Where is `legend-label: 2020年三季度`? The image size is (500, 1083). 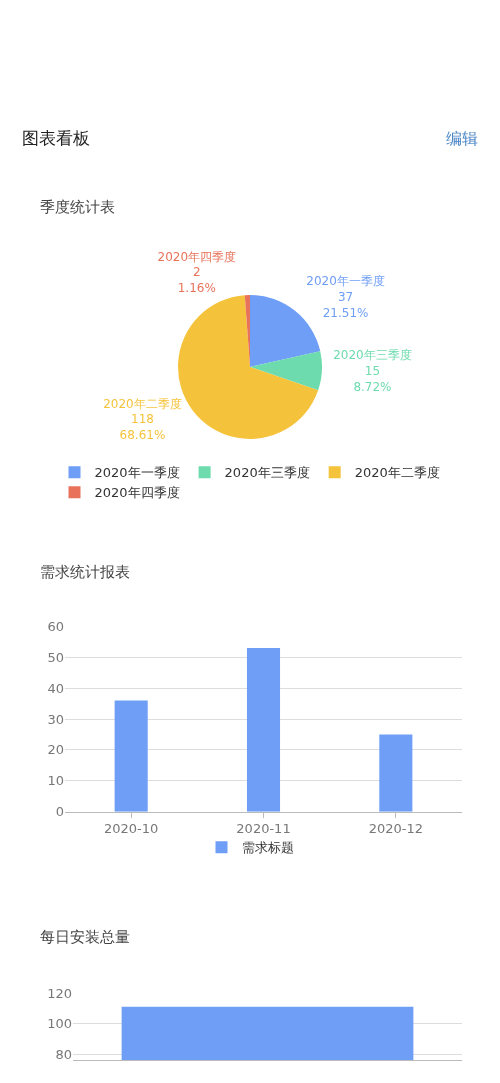
legend-label: 2020年三季度 is located at coordinates (267, 473).